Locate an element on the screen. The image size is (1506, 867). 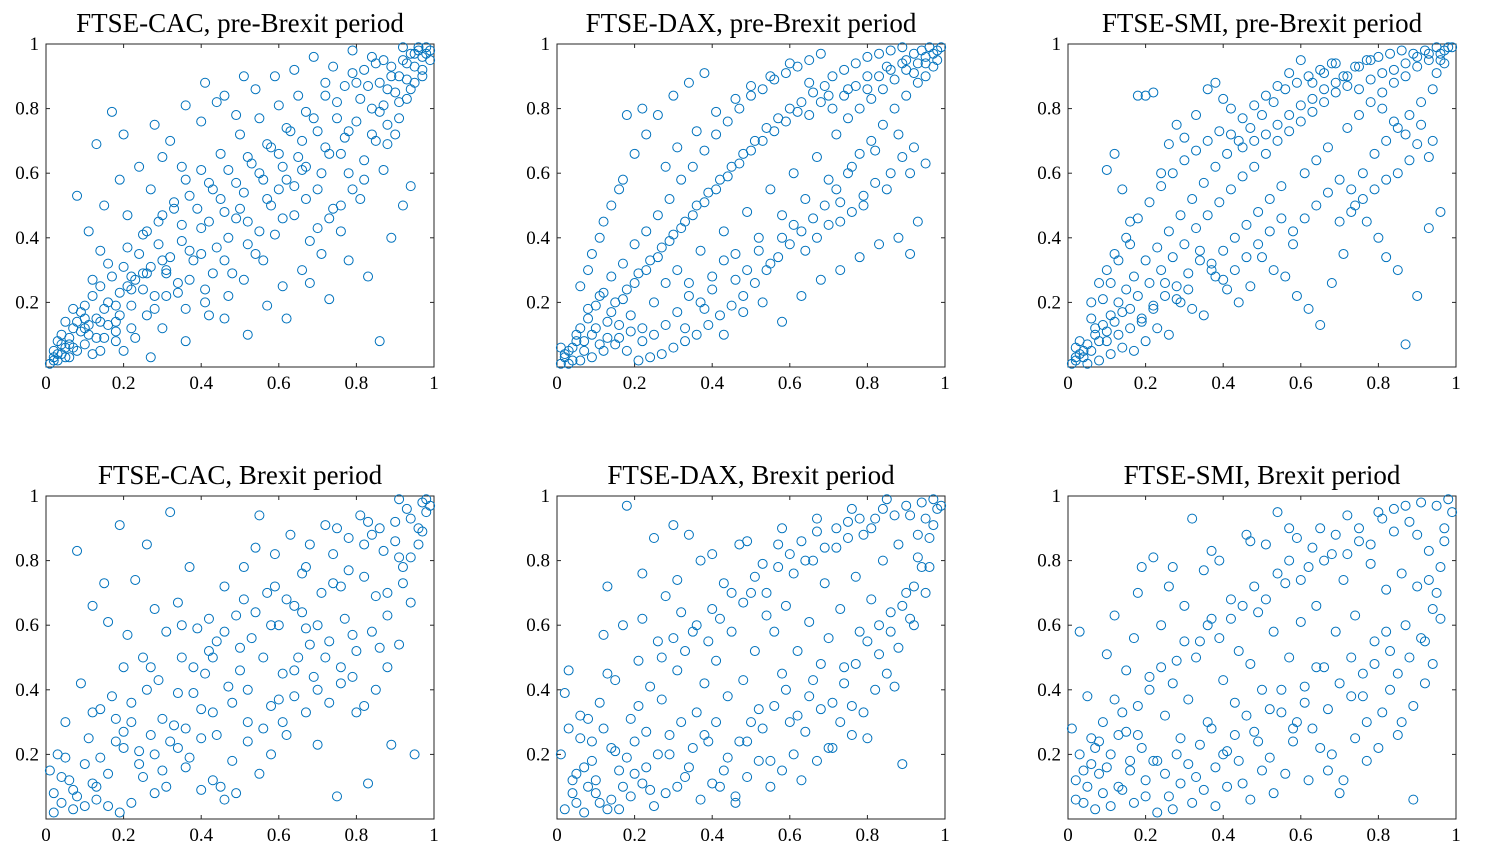
chart-title: FTSE-DAX, pre-Brexit period is located at coordinates (751, 23).